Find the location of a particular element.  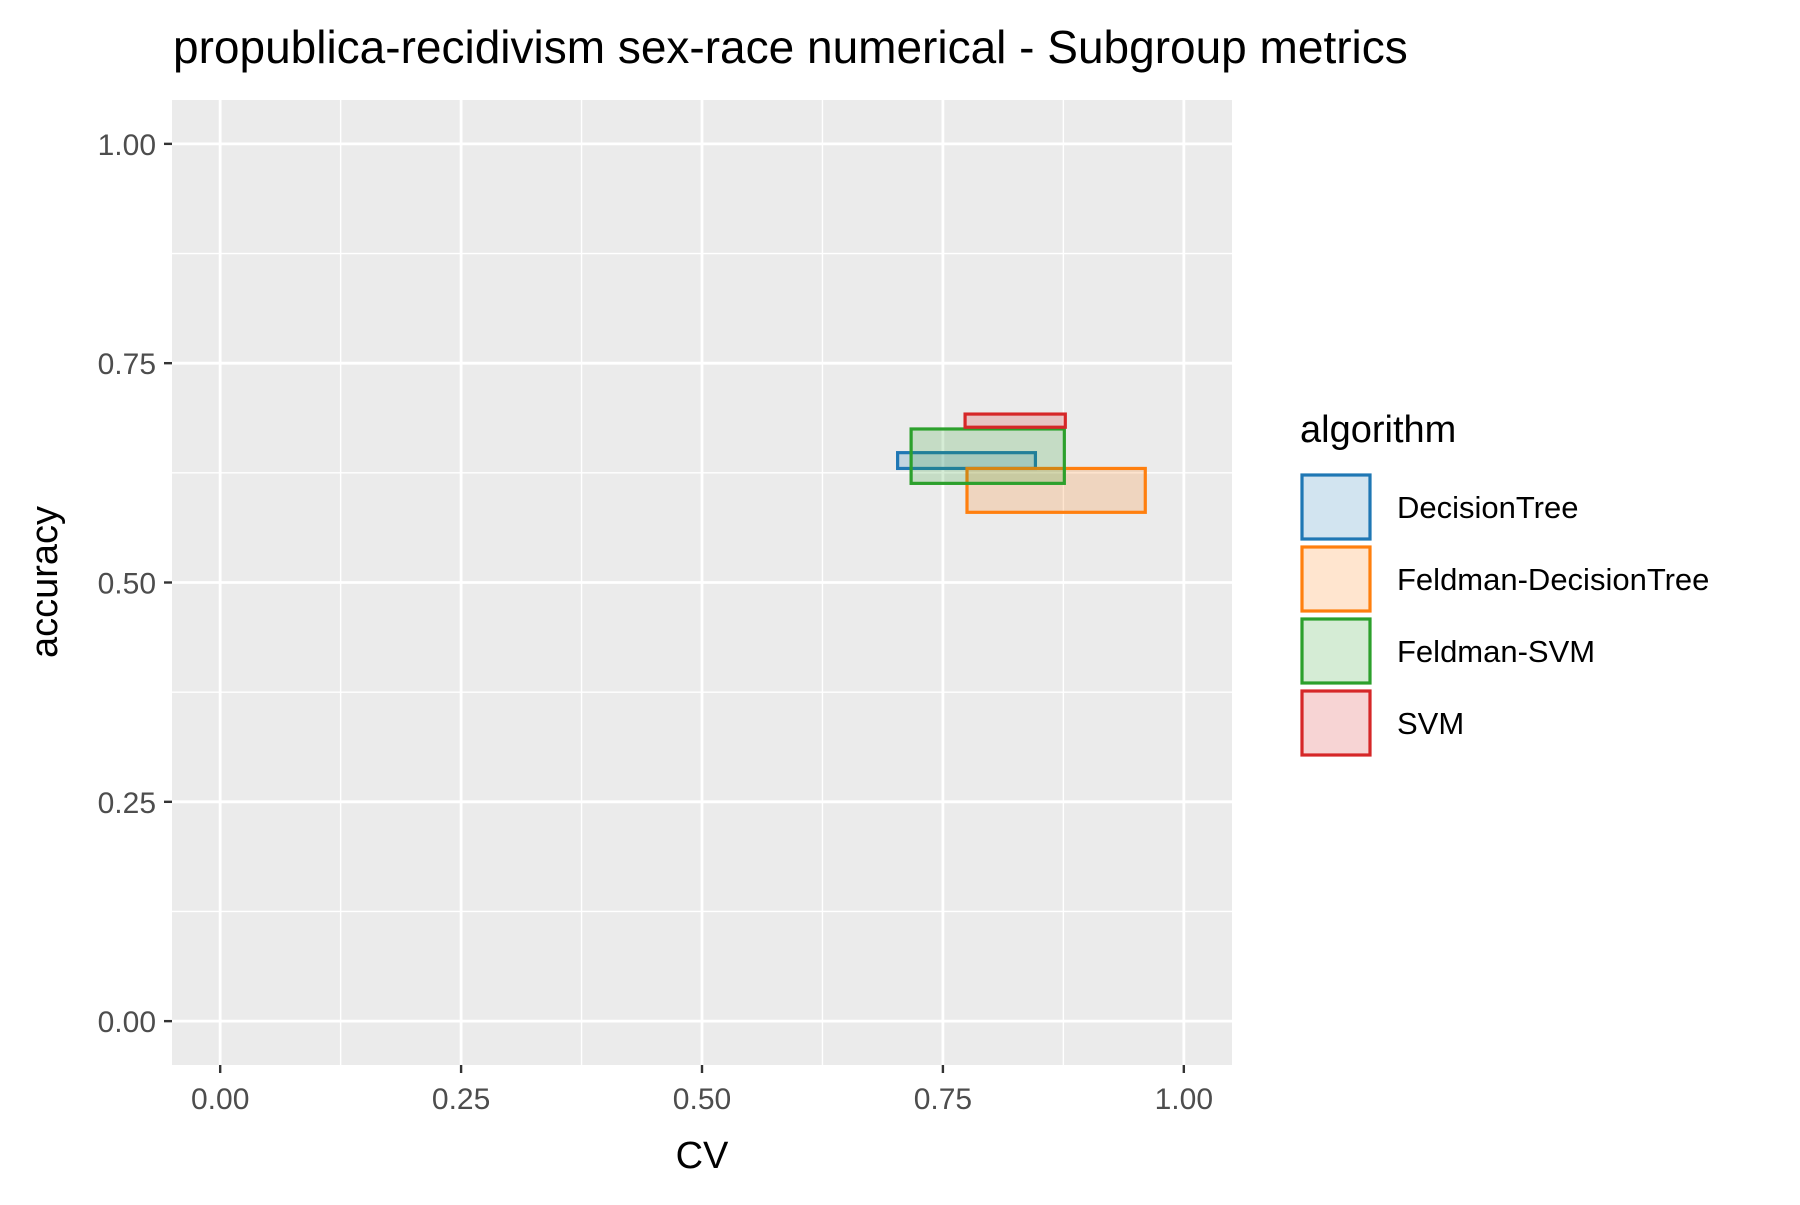

x-axis-title: CV is located at coordinates (702, 1156).